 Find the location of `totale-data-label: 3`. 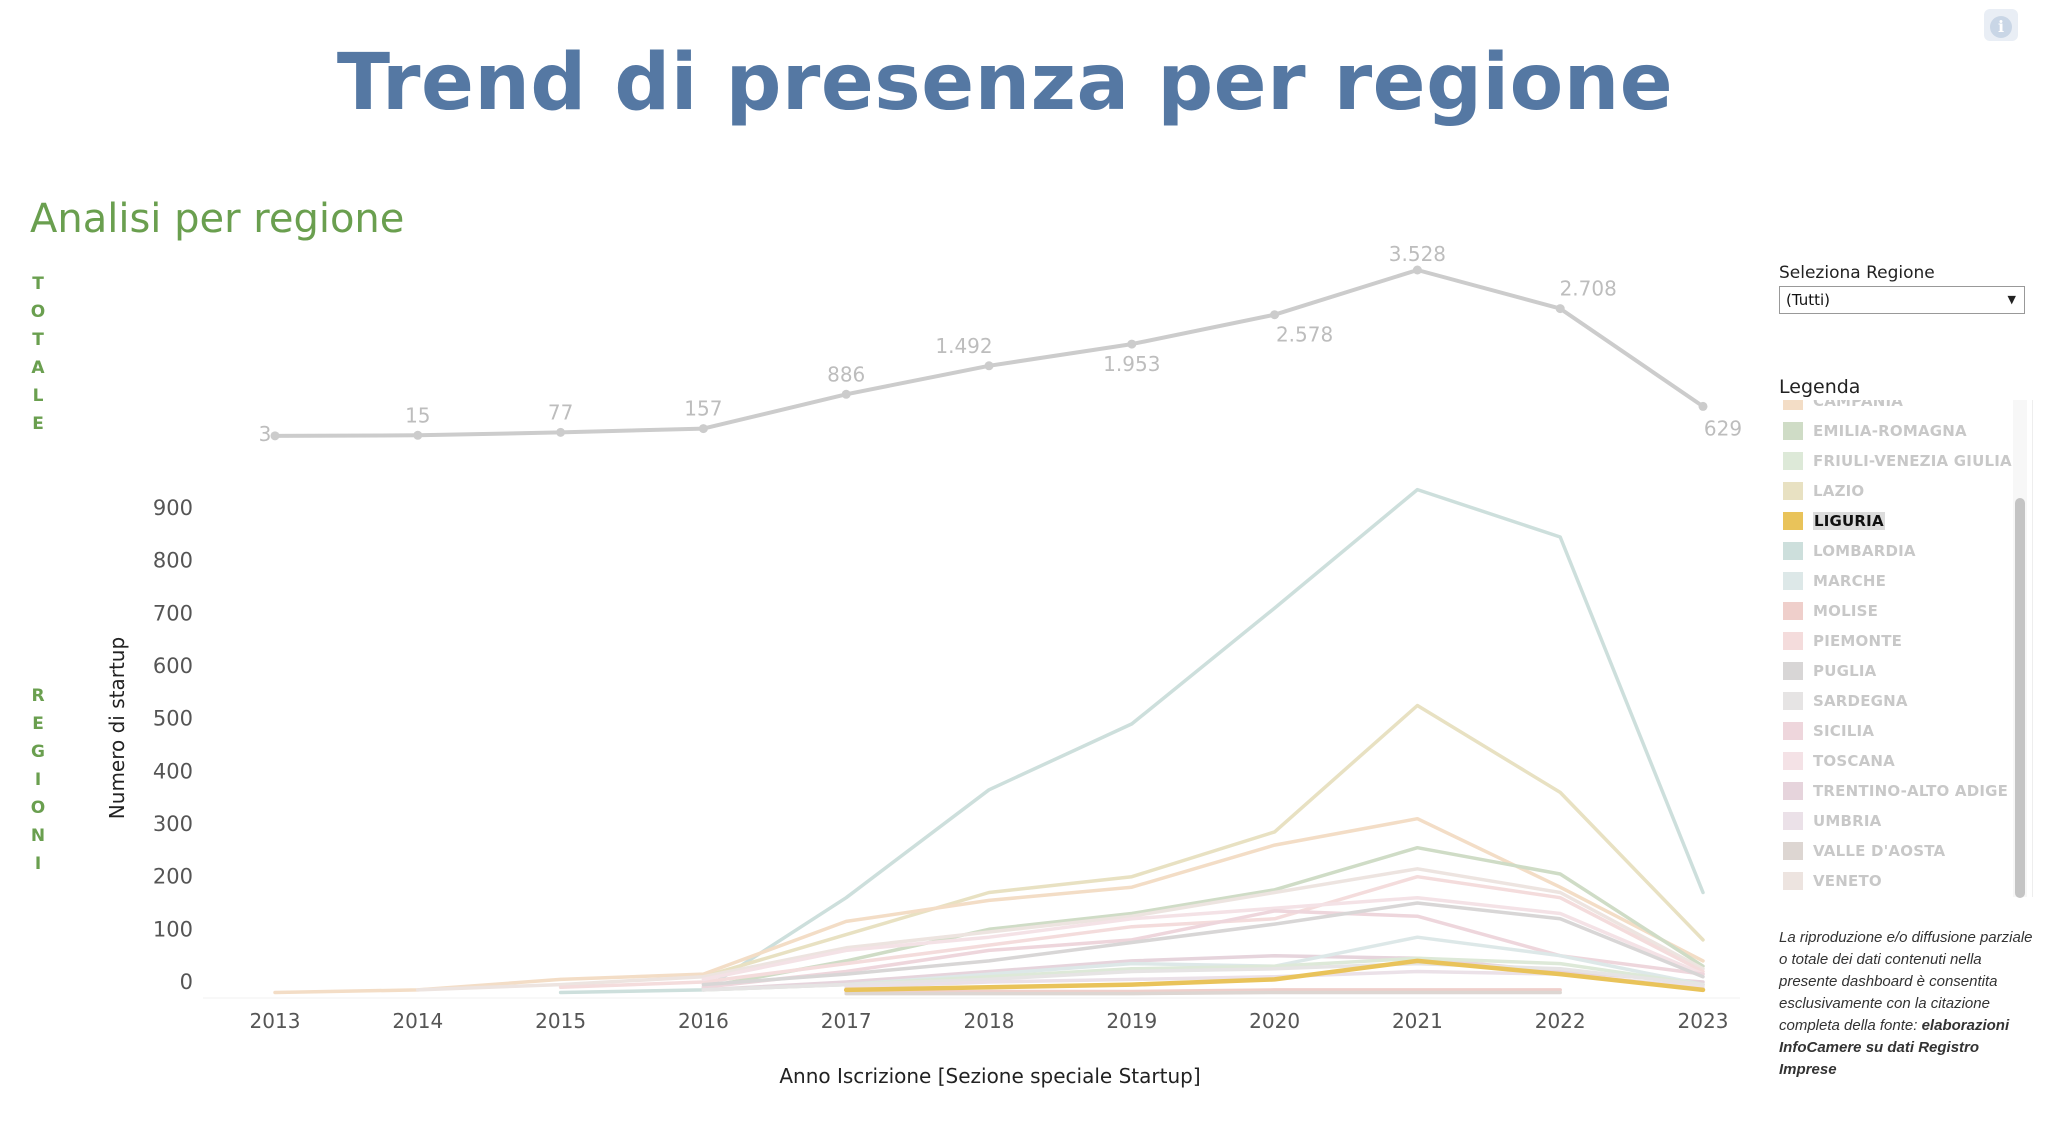

totale-data-label: 3 is located at coordinates (265, 434).